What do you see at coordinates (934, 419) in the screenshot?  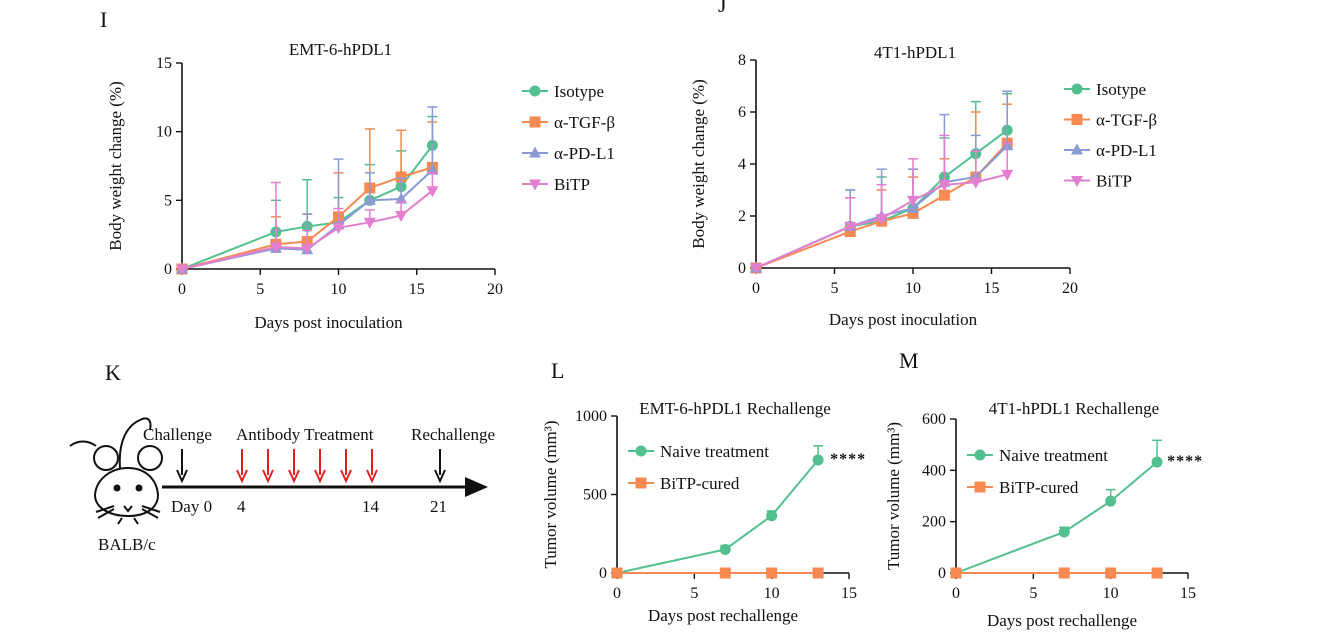 I see `y-tick-label: 600` at bounding box center [934, 419].